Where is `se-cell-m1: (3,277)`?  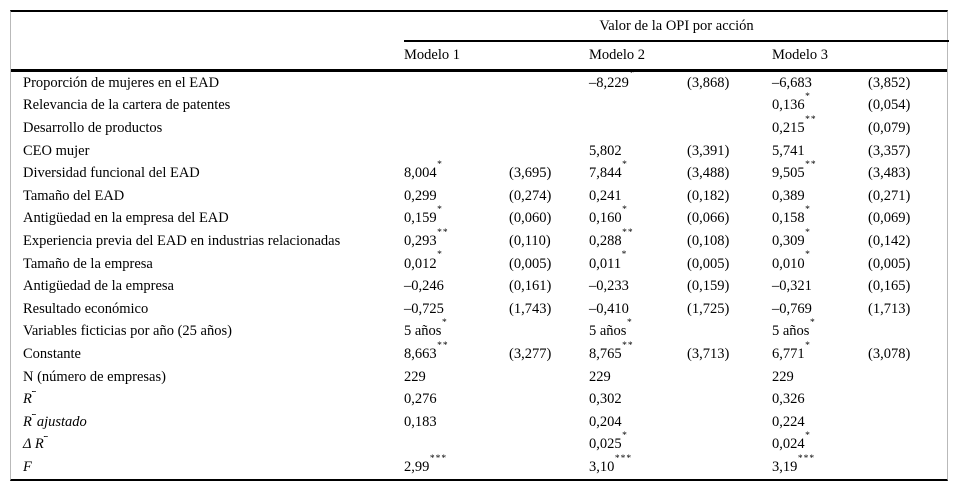 se-cell-m1: (3,277) is located at coordinates (530, 353).